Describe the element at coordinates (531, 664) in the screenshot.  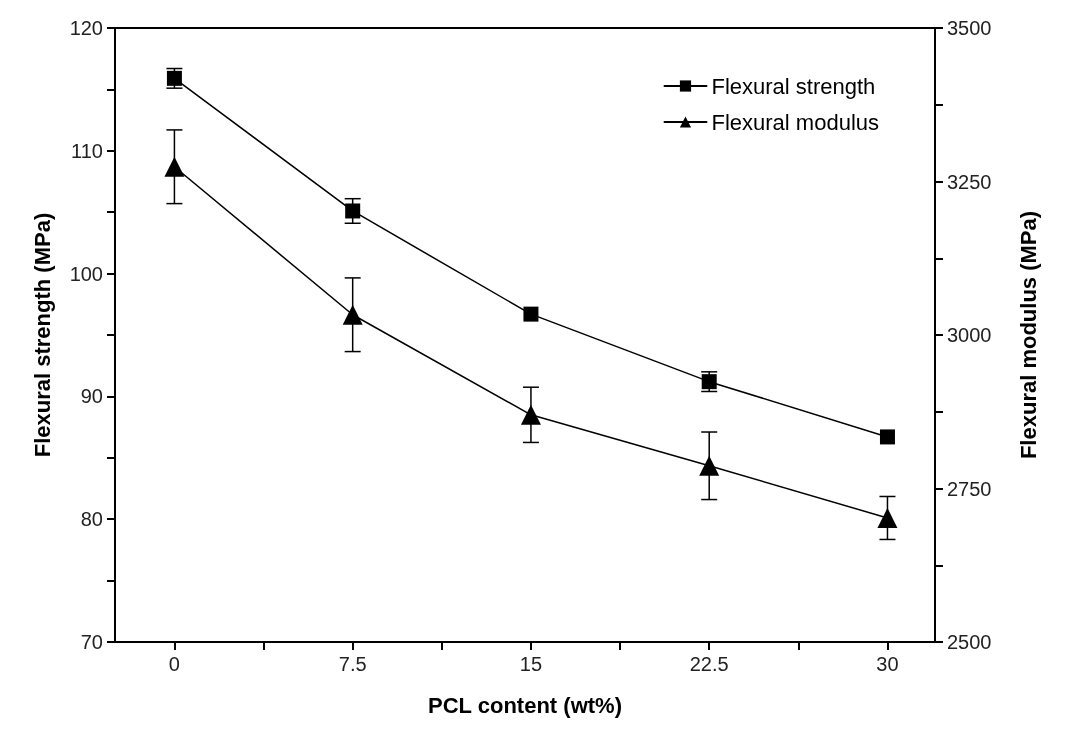
I see `x-tick-label: 15` at that location.